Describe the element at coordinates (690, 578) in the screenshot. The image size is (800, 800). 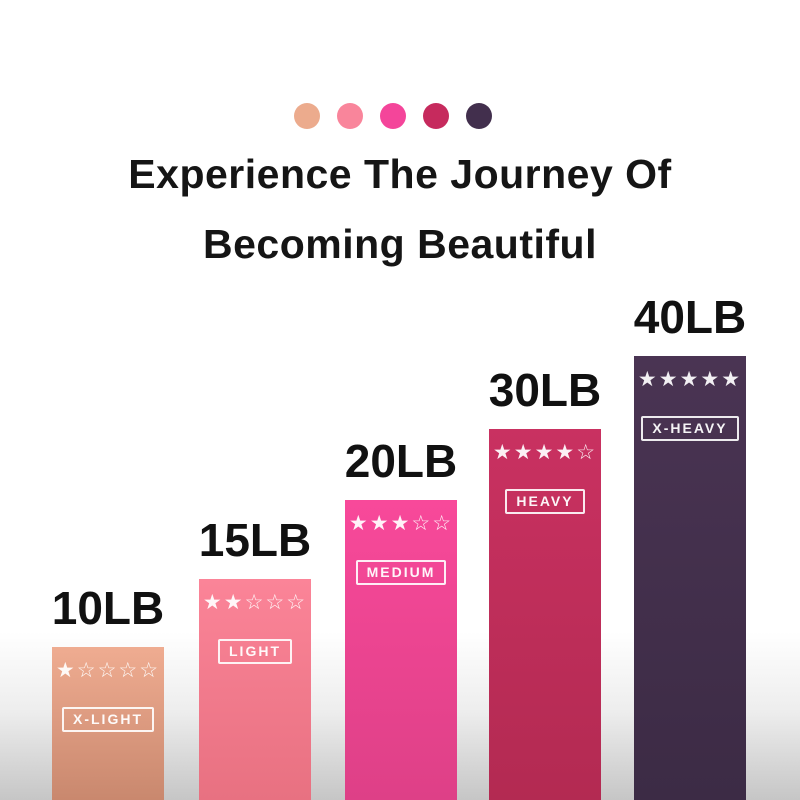
I see `bar-40lb: ★★★★★ X-HEAVY` at that location.